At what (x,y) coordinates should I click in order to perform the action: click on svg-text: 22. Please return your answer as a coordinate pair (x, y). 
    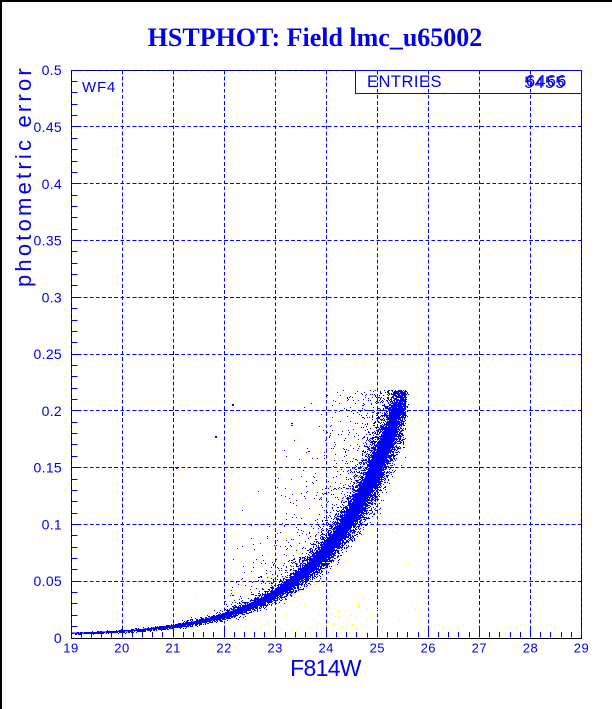
    Looking at the image, I should click on (223, 648).